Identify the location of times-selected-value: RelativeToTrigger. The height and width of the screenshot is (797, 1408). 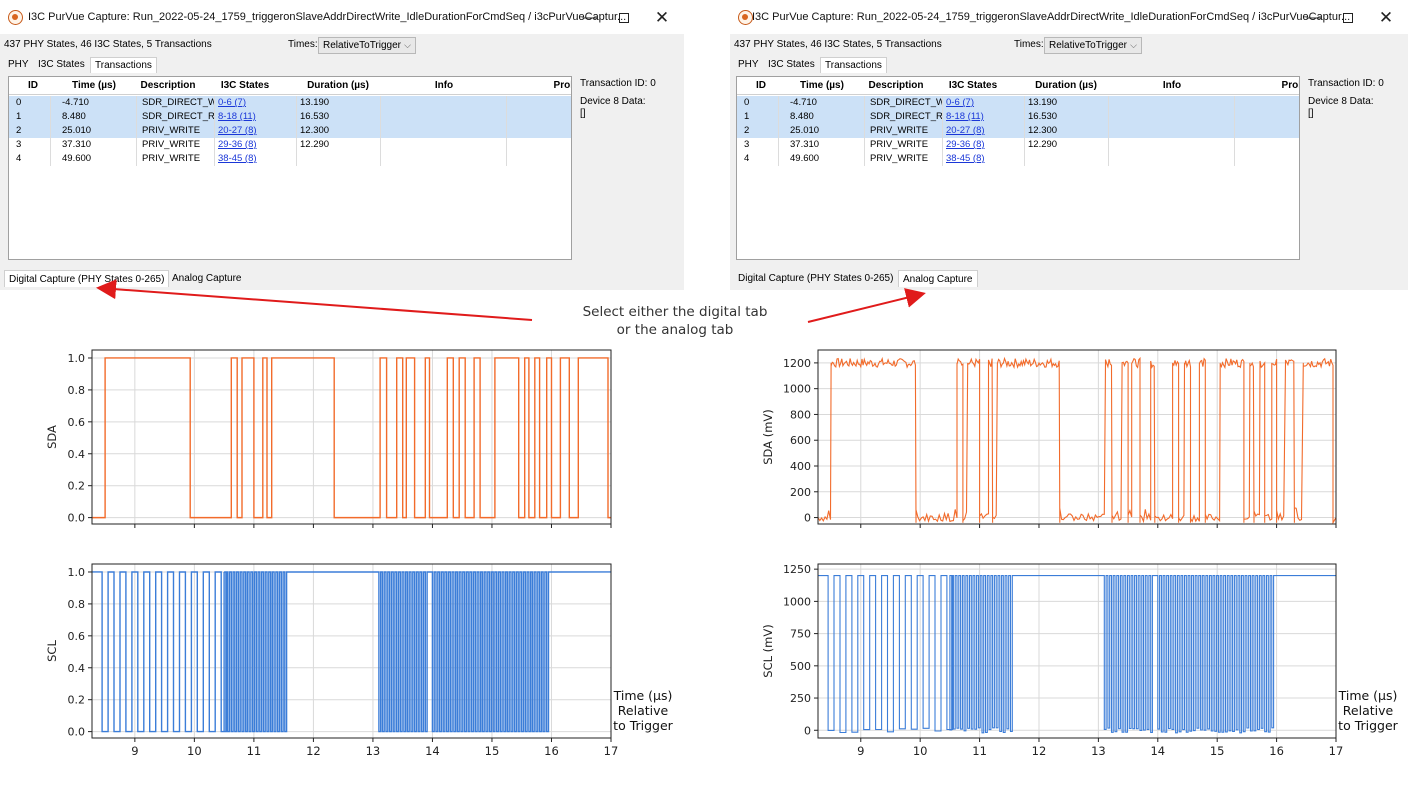
(362, 45).